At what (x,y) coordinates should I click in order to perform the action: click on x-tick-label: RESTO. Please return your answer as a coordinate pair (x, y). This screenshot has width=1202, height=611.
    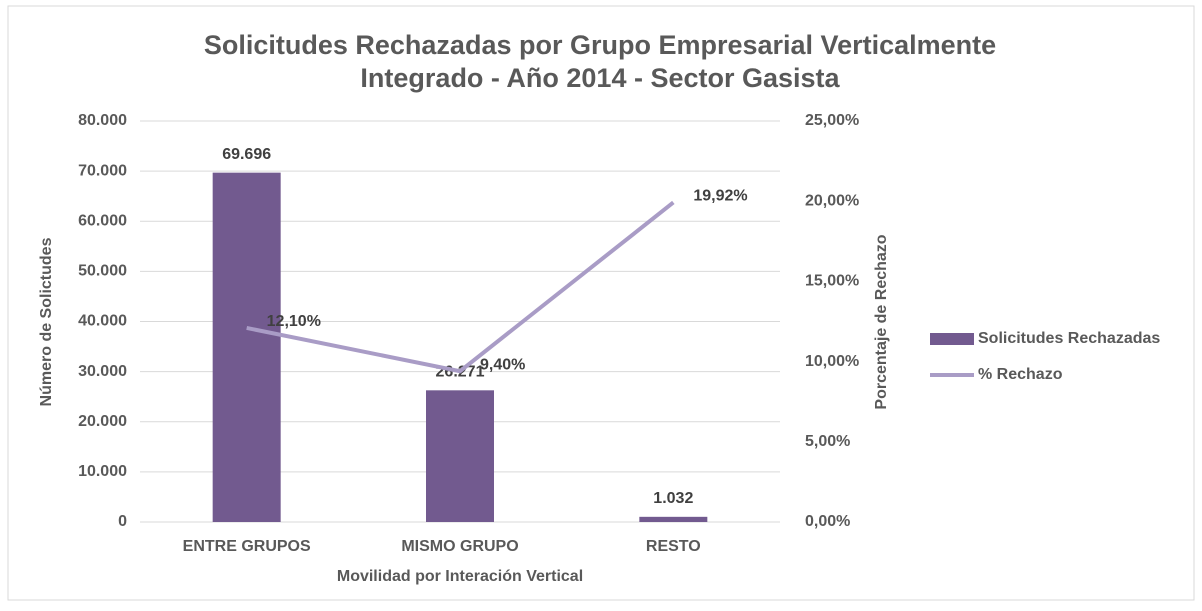
    Looking at the image, I should click on (673, 546).